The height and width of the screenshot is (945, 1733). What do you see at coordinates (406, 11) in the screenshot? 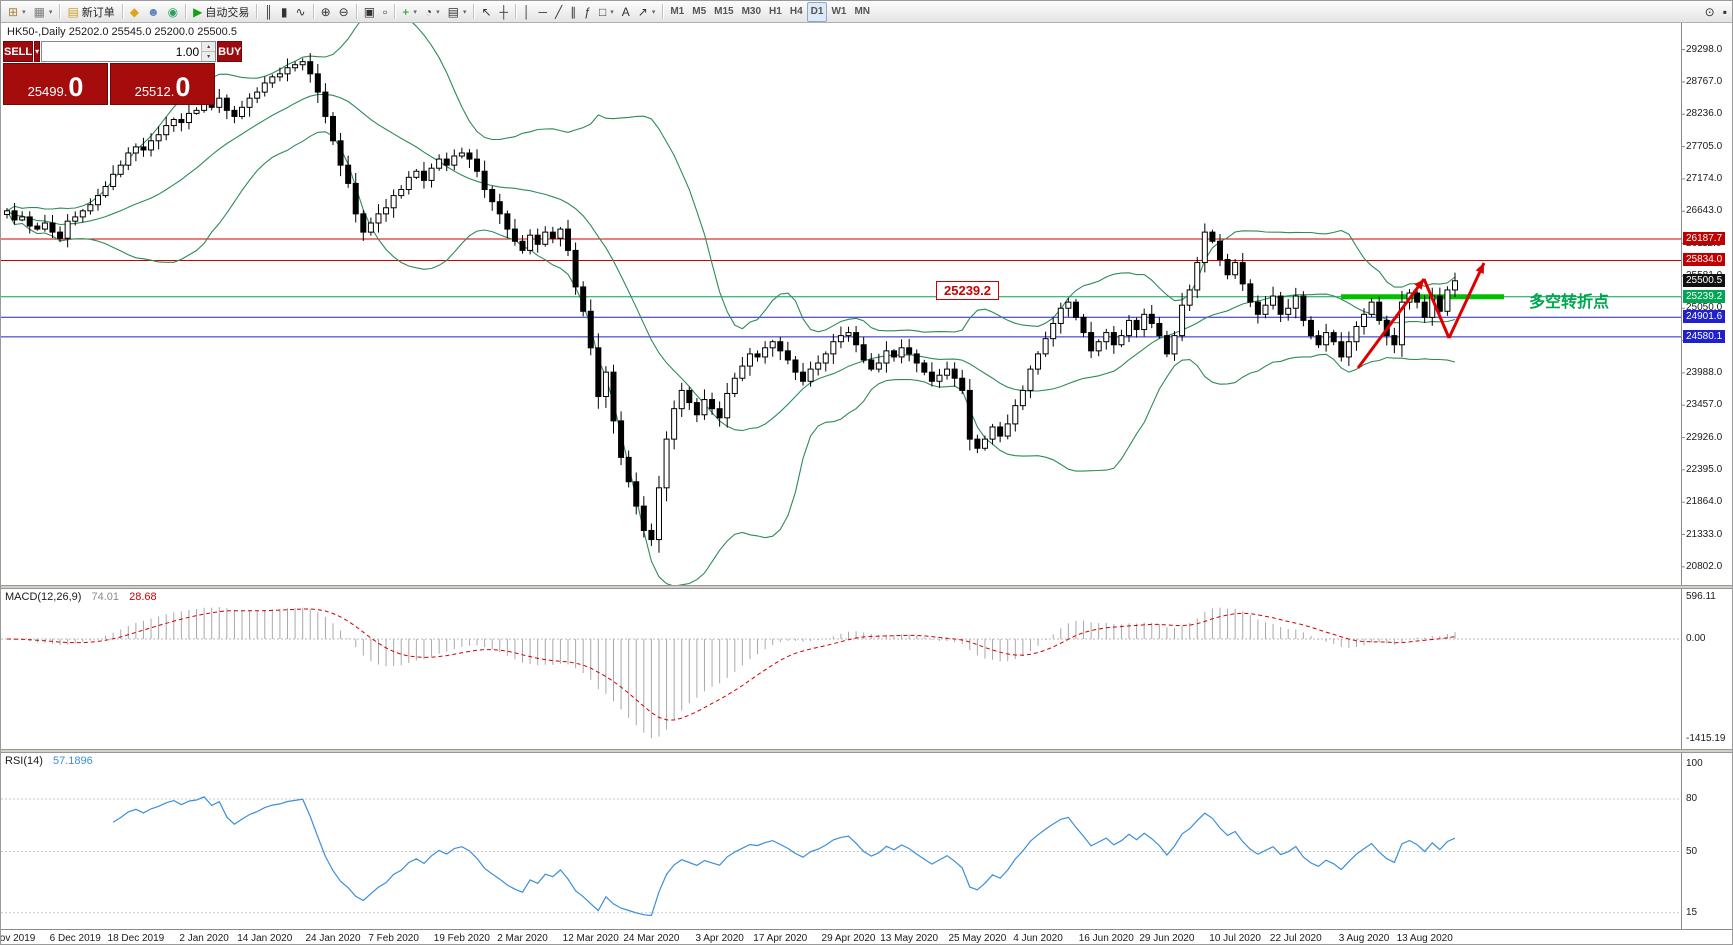
I see `indicators-icon-glyph: +` at bounding box center [406, 11].